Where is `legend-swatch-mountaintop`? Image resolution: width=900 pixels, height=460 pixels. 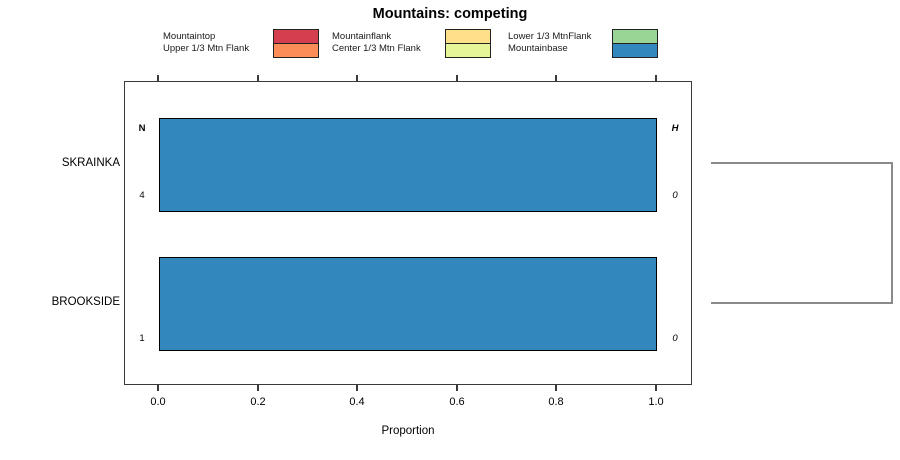 legend-swatch-mountaintop is located at coordinates (296, 36).